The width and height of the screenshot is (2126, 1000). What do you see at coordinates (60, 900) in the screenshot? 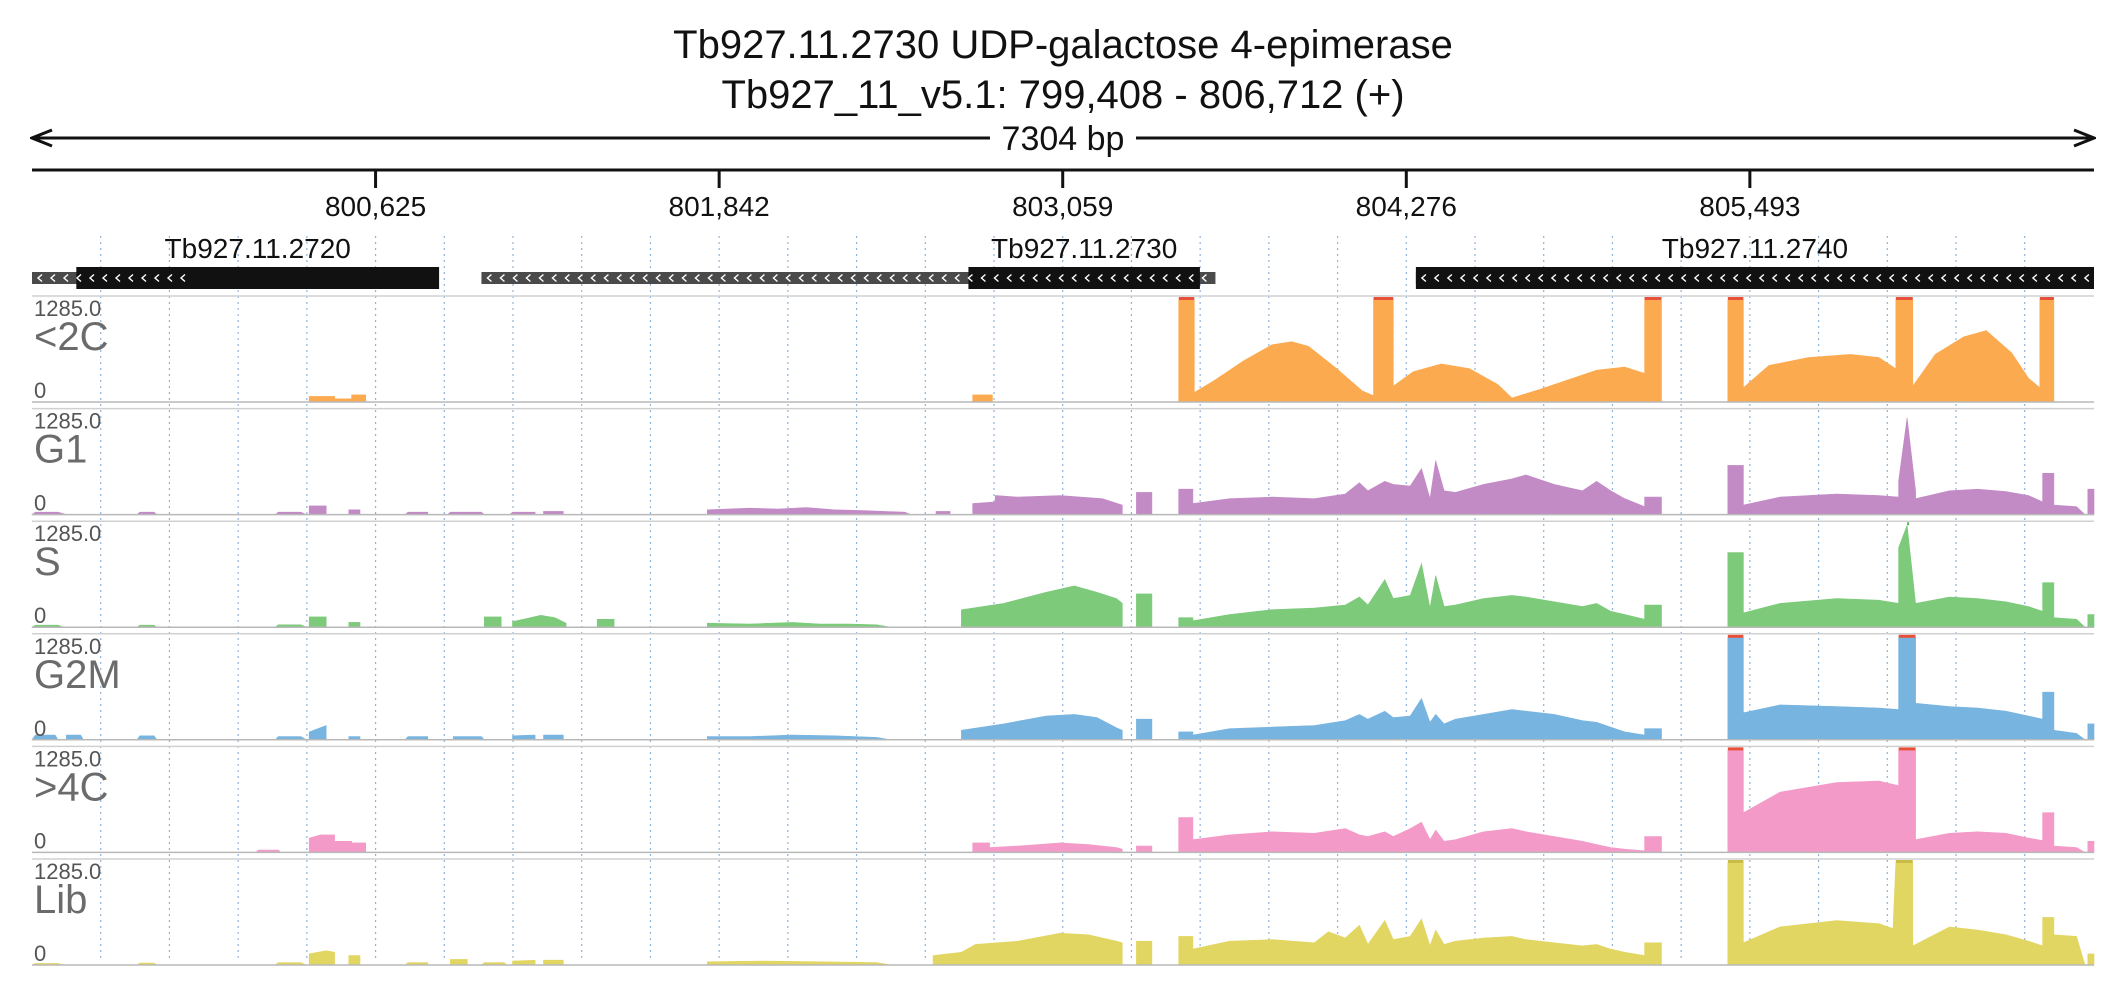
I see `track-name-5: Lib` at bounding box center [60, 900].